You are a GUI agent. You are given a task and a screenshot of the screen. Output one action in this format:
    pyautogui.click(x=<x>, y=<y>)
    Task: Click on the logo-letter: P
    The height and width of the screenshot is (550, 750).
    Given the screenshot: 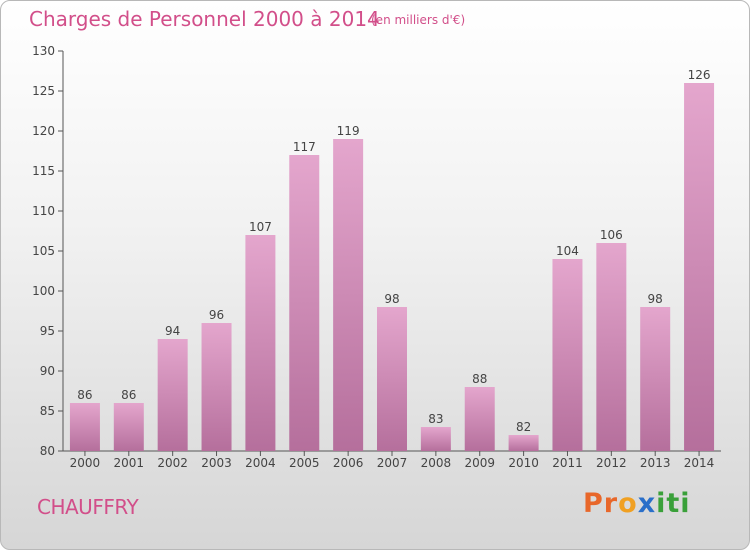 What is the action you would take?
    pyautogui.click(x=593, y=503)
    